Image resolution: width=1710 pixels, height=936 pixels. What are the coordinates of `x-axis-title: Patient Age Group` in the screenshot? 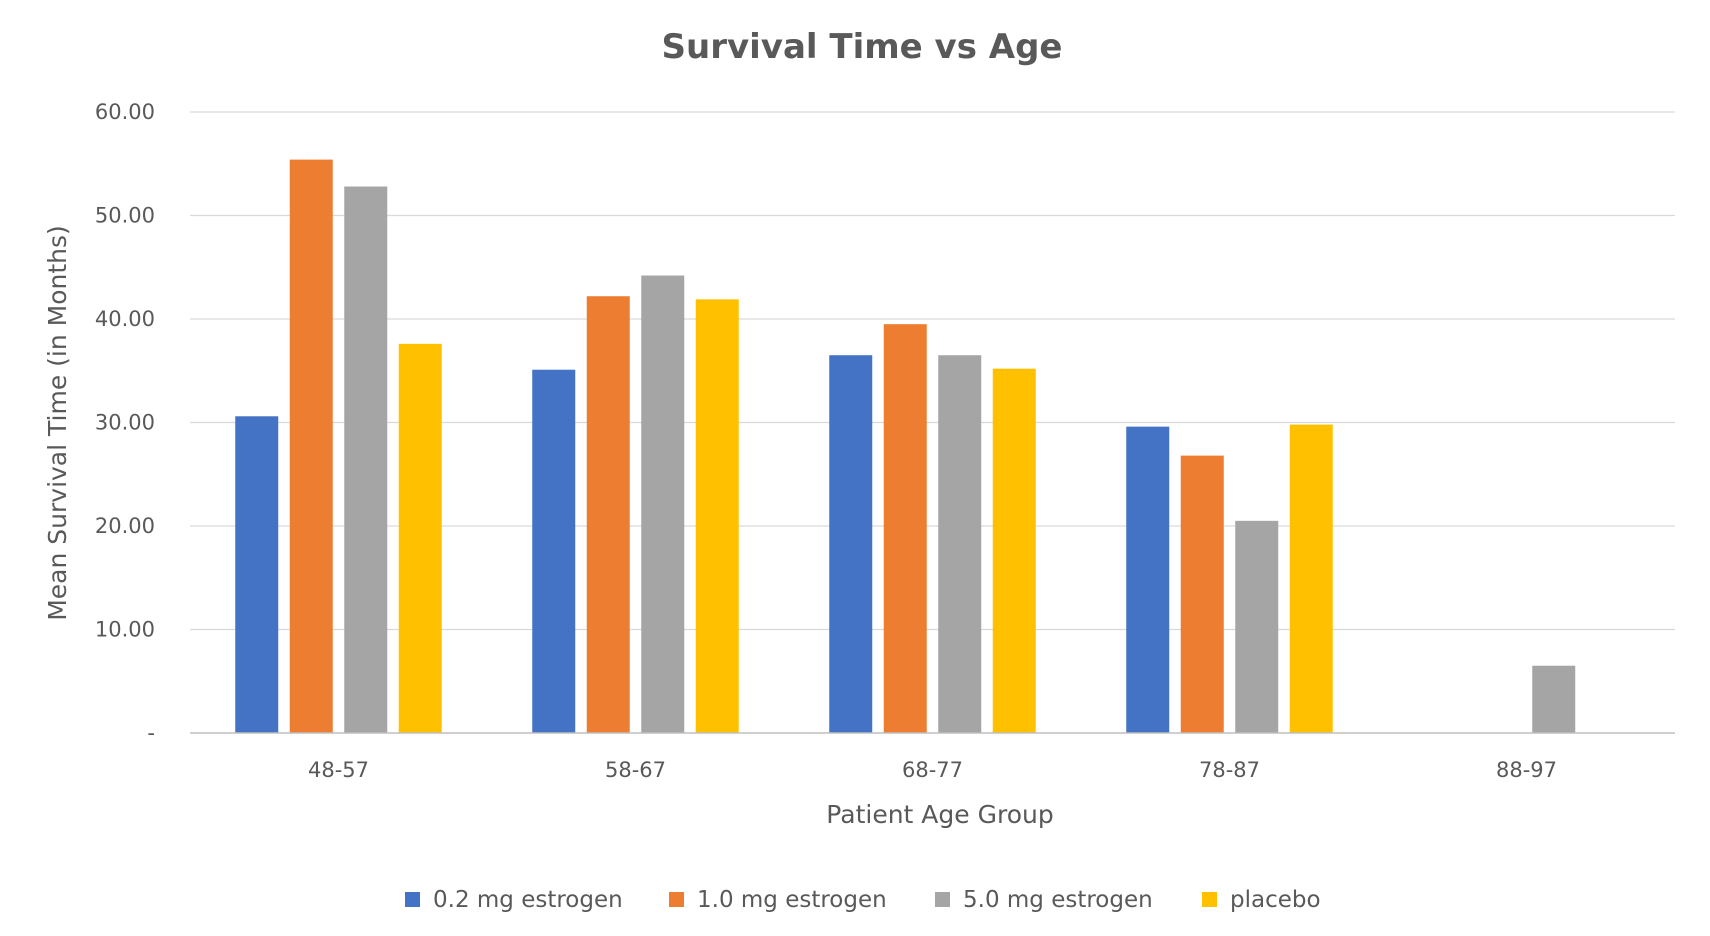 It's located at (939, 814).